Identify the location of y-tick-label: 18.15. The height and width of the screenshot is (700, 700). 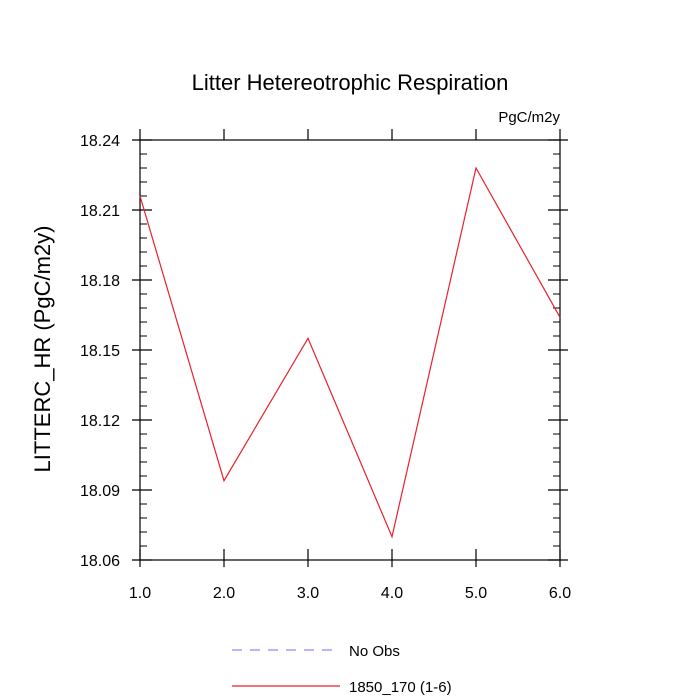
(100, 351).